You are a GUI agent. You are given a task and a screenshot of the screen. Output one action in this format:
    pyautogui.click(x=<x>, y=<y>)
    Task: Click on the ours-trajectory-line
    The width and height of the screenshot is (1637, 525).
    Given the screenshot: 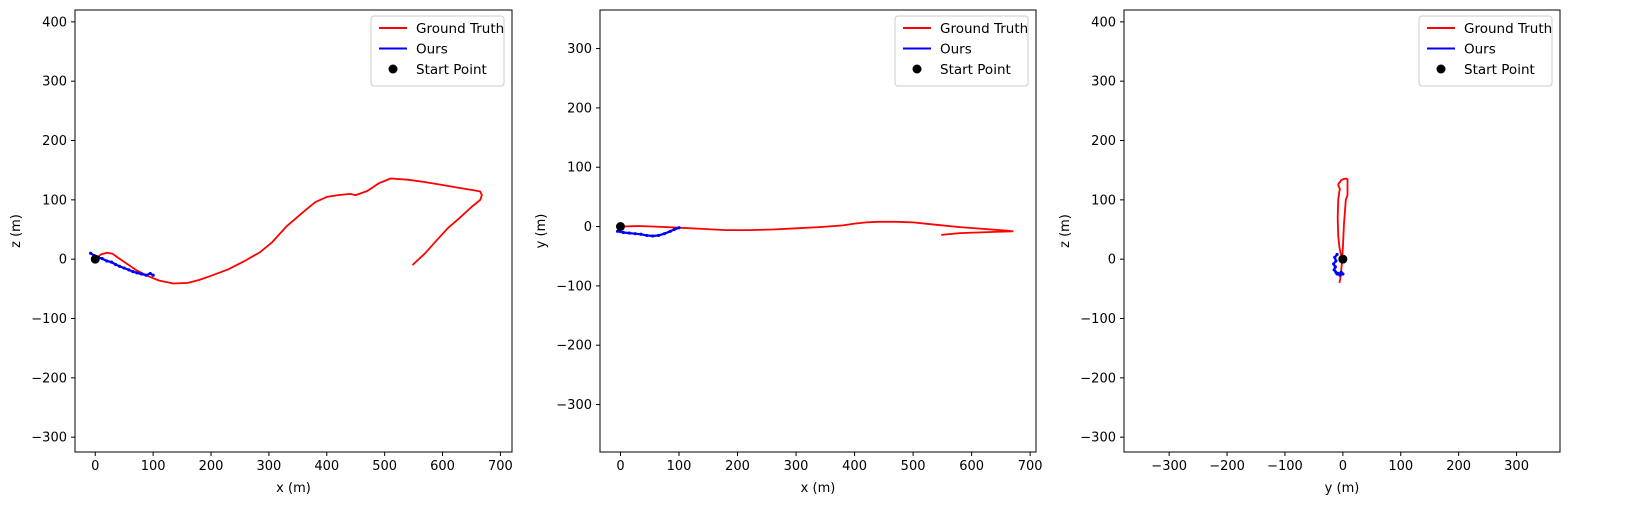 What is the action you would take?
    pyautogui.click(x=121, y=264)
    